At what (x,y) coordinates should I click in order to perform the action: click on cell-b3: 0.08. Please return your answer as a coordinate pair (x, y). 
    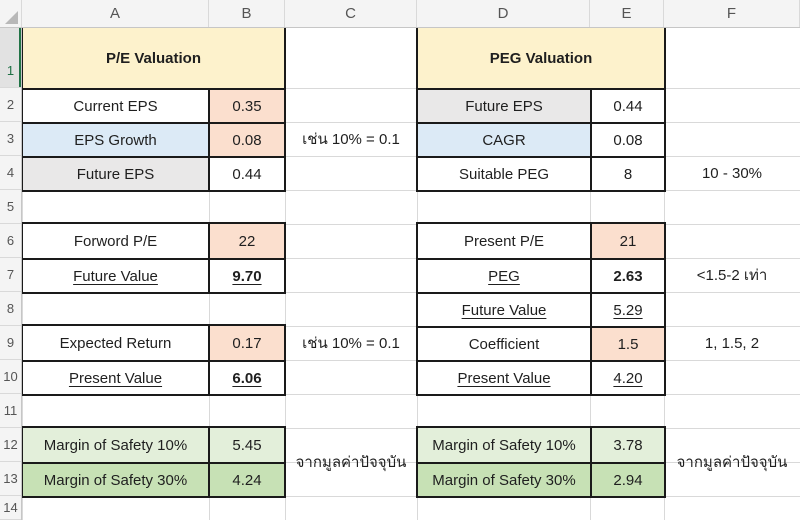
    Looking at the image, I should click on (246, 140).